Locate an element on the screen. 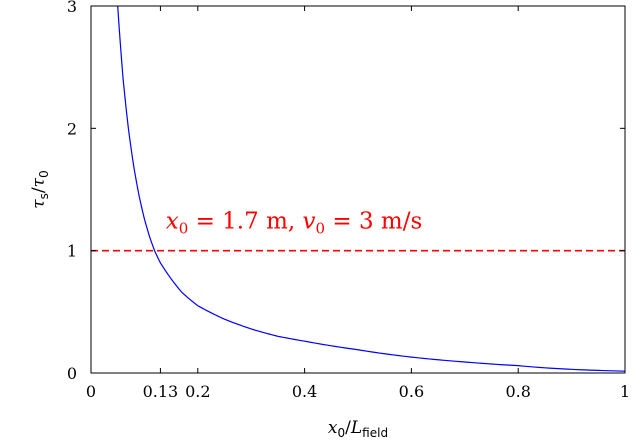  annotation-v0-value: = 3 m/s is located at coordinates (373, 222).